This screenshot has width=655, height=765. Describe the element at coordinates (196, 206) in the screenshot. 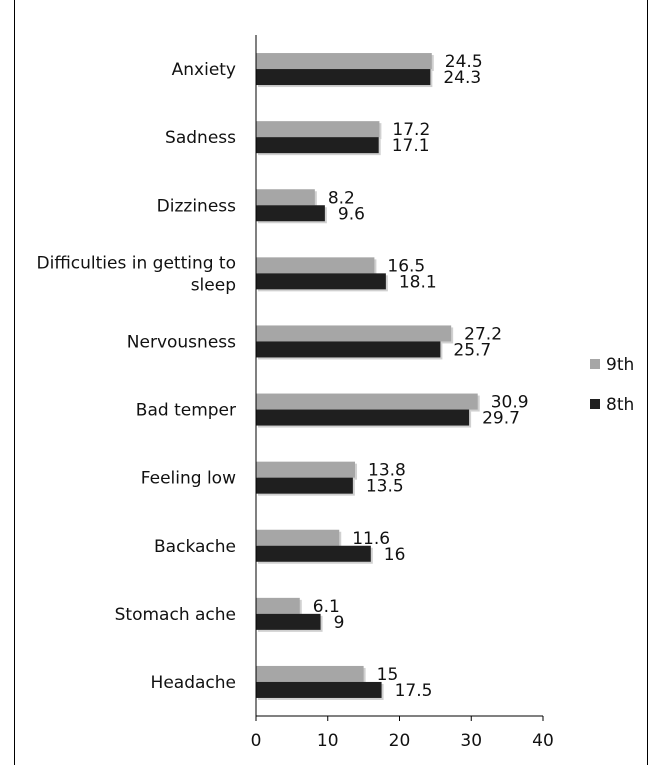

I see `category-label-2: Dizziness` at that location.